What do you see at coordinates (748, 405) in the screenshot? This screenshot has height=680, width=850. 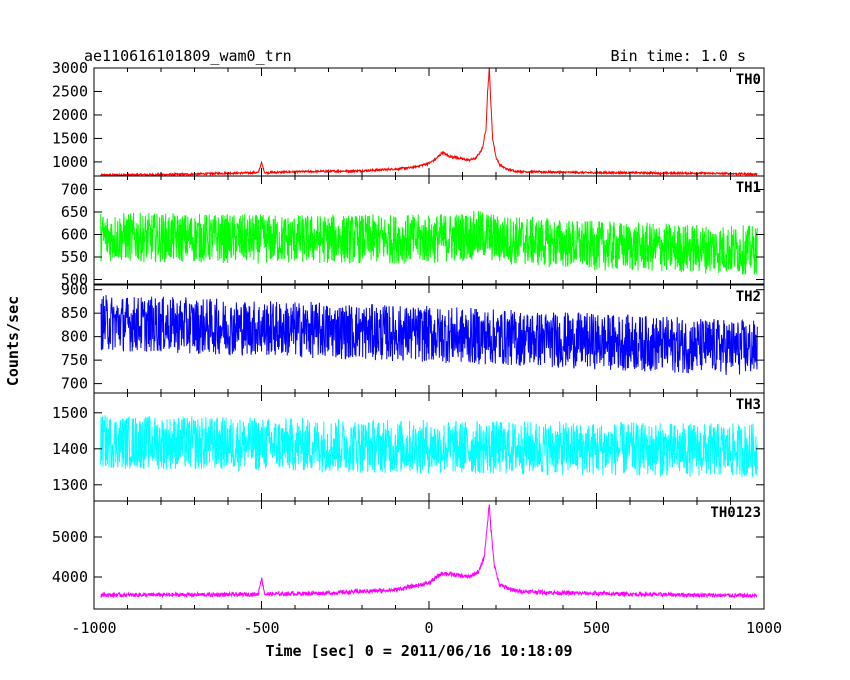 I see `panel-label: TH3` at bounding box center [748, 405].